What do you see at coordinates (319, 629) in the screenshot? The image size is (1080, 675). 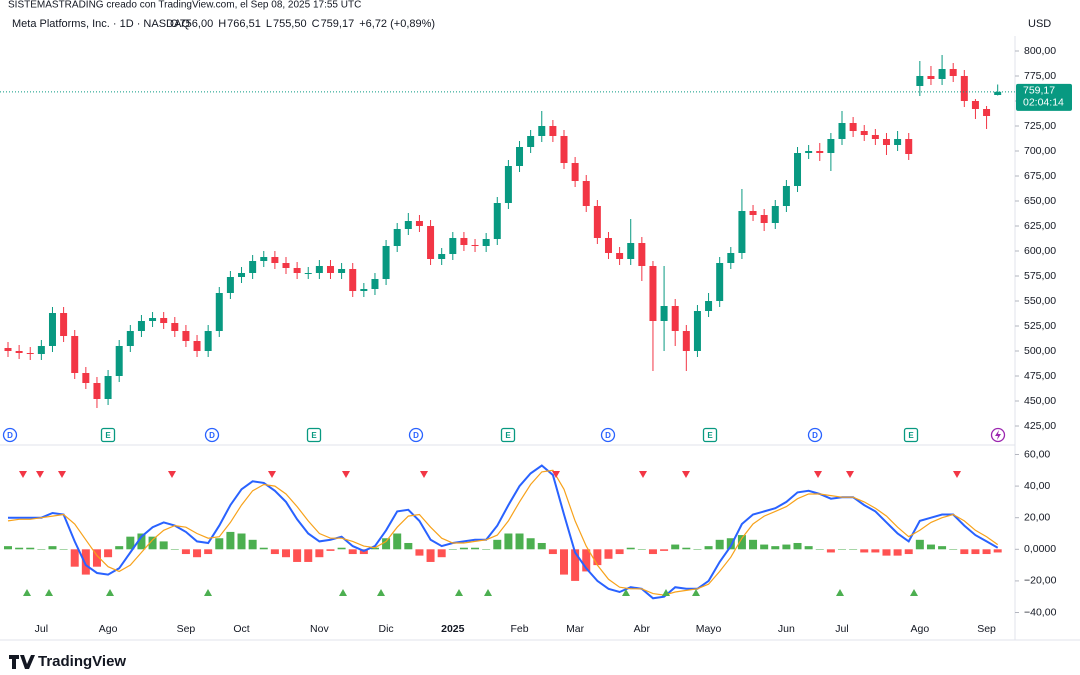 I see `x-tick-label: Nov` at bounding box center [319, 629].